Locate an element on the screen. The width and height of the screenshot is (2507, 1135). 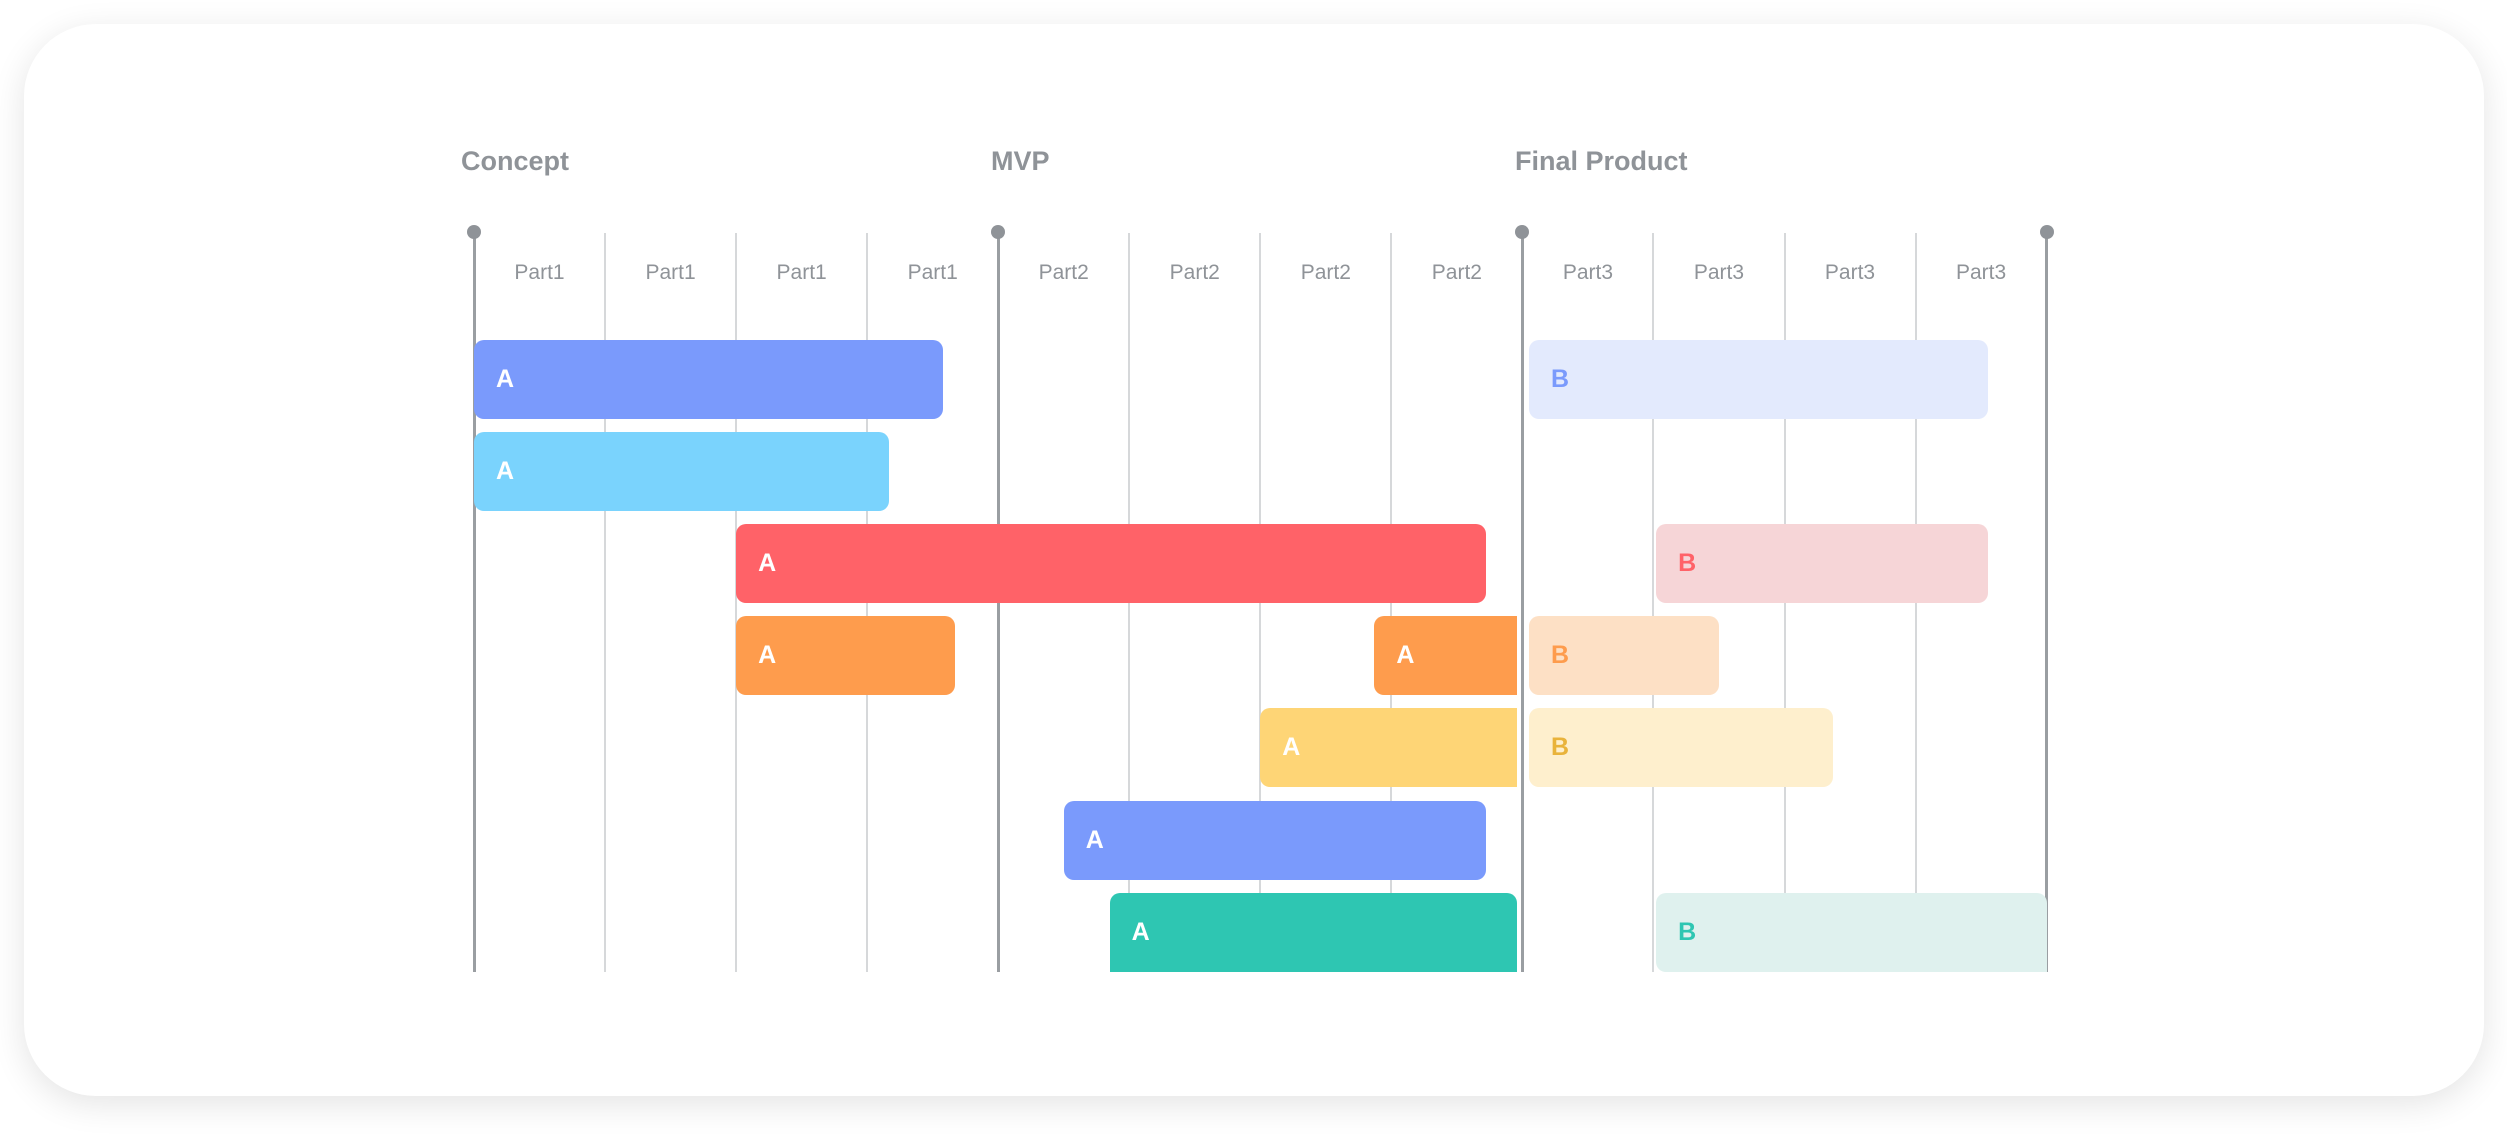
milestone-label-concept: Concept is located at coordinates (515, 161).